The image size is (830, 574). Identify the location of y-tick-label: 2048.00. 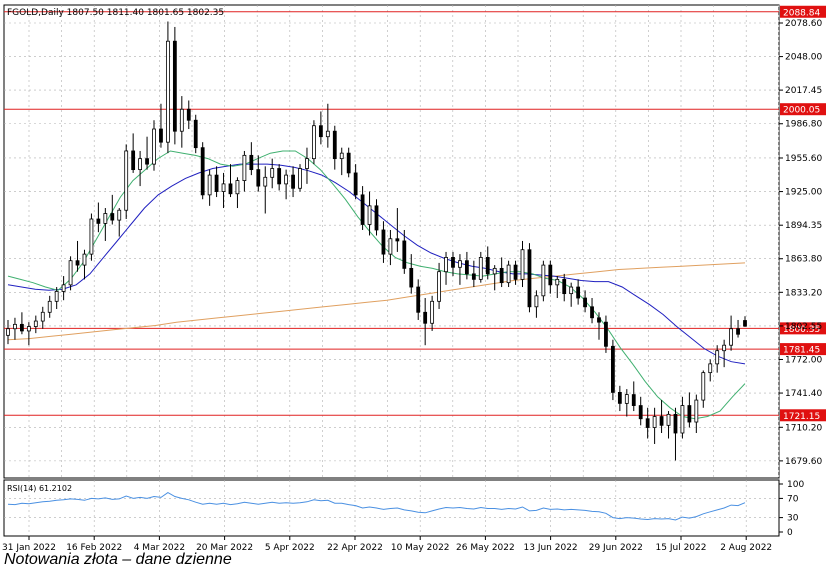
(803, 58).